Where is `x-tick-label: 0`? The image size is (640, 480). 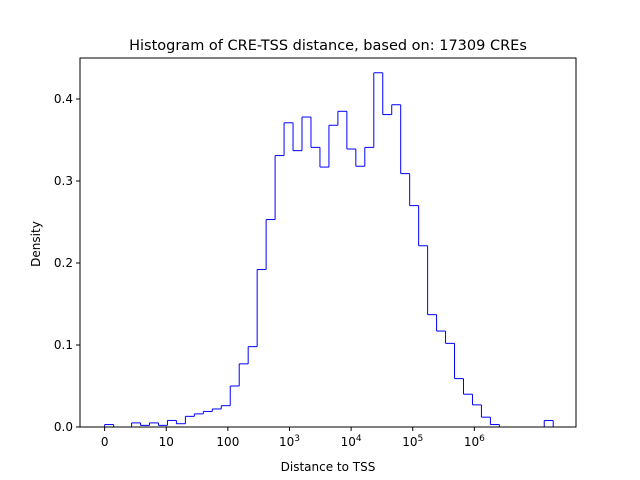 x-tick-label: 0 is located at coordinates (105, 442).